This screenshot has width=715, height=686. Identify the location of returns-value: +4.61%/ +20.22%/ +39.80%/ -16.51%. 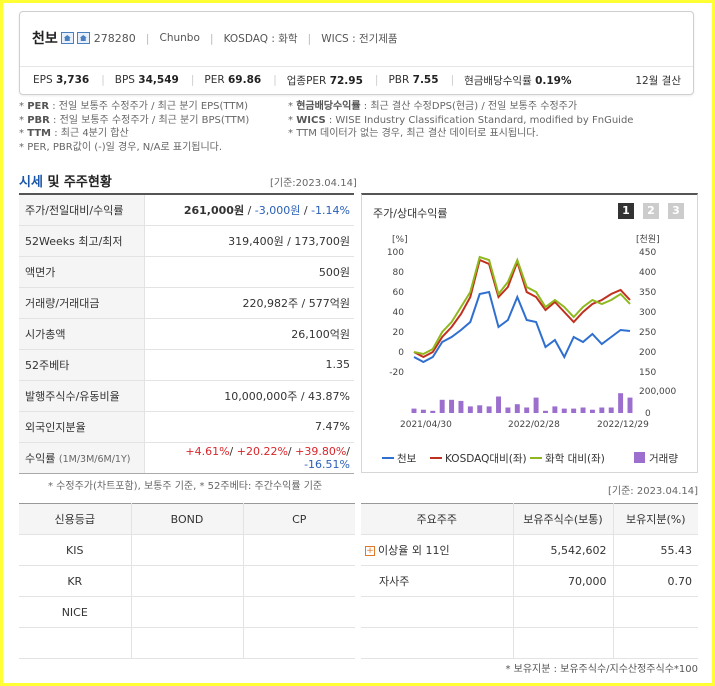
(249, 458).